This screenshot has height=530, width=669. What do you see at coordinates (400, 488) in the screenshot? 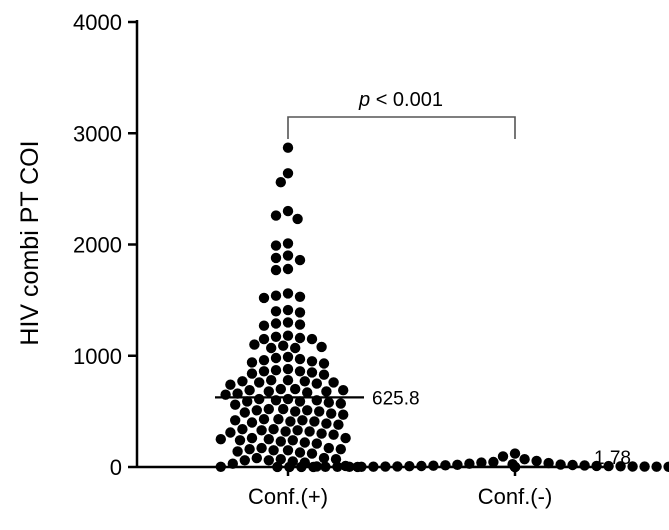
I see `x-axis-categories: Conf.(+) Conf.(-)` at bounding box center [400, 488].